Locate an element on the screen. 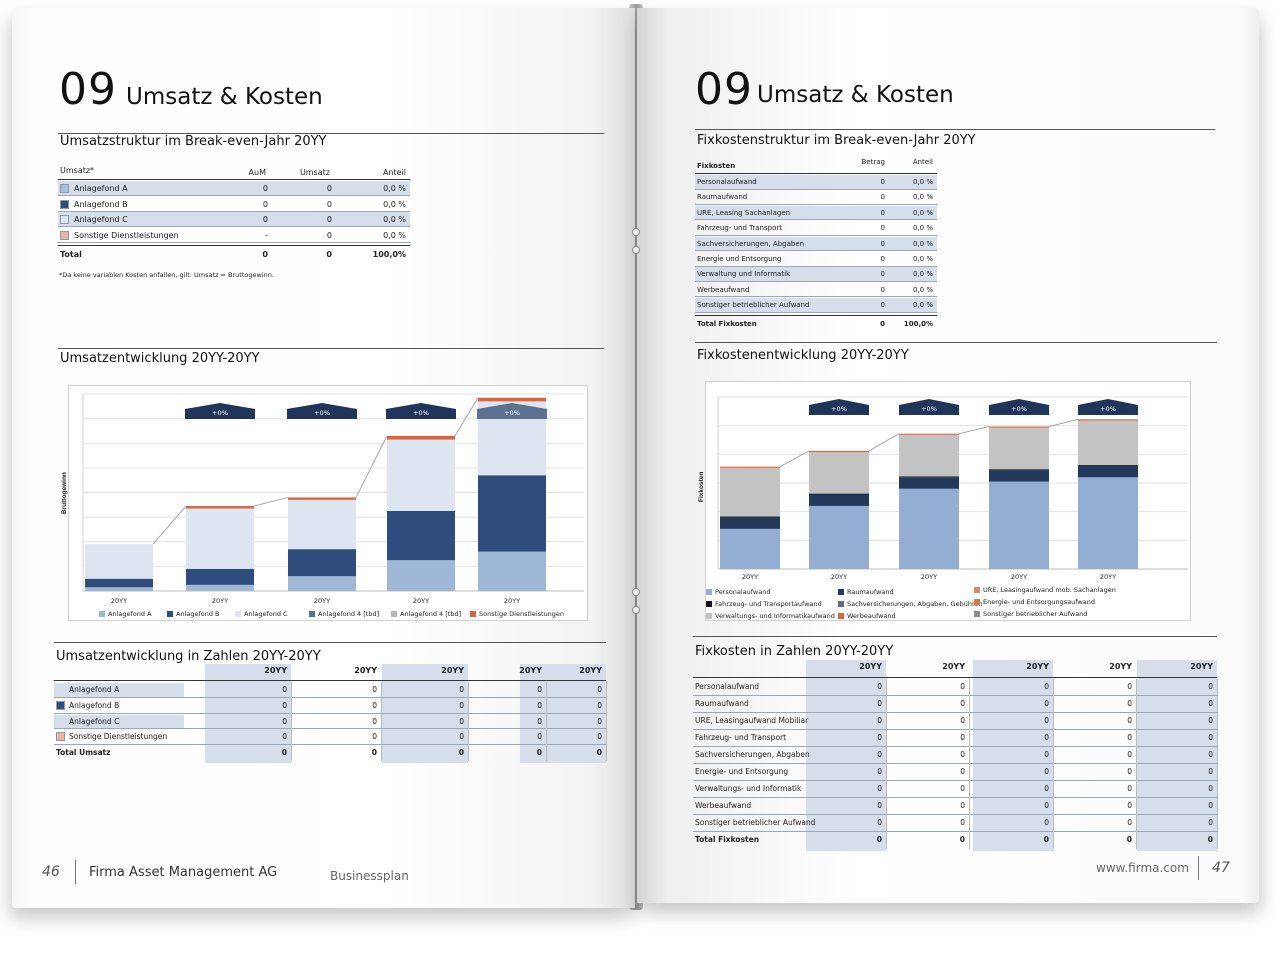  table-row: Sonstiger betrieblicher Aufwand 0 0,0 % is located at coordinates (816, 305).